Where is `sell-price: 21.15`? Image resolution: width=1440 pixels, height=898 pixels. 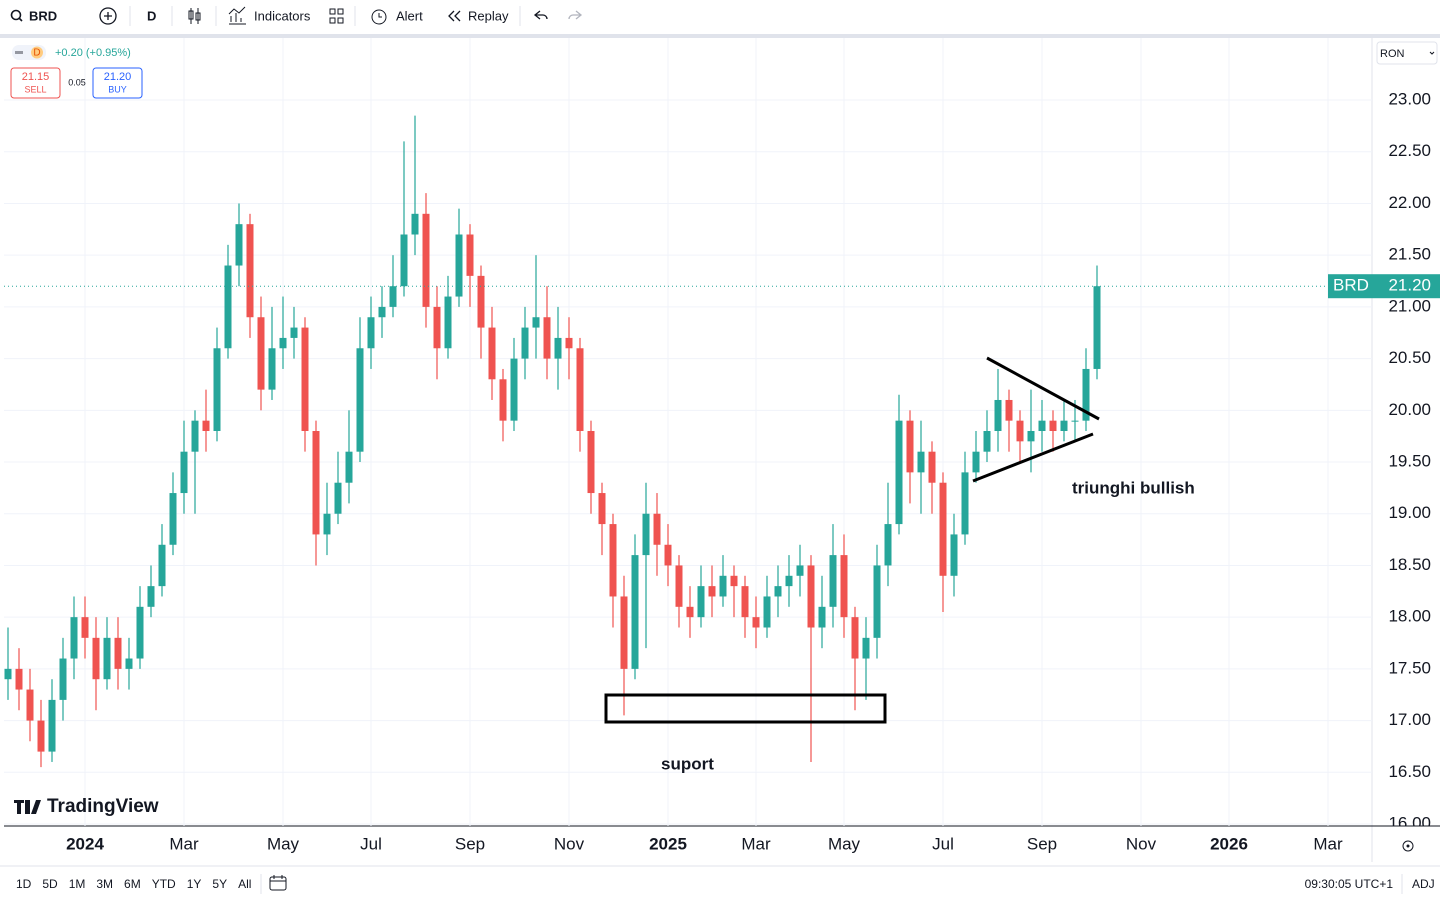 sell-price: 21.15 is located at coordinates (36, 77).